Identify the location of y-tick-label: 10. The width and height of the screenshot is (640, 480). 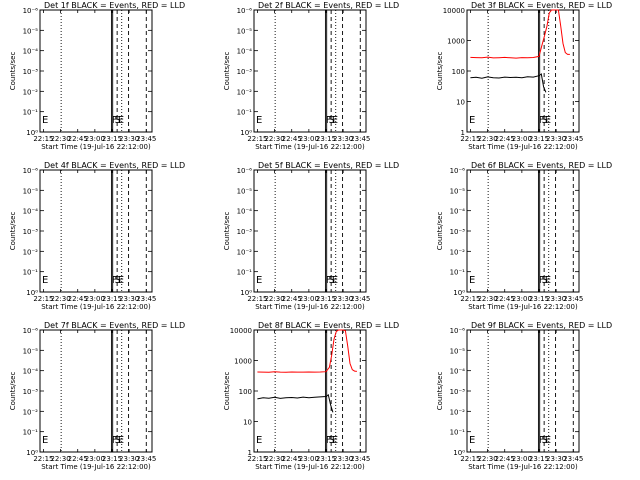
(460, 103).